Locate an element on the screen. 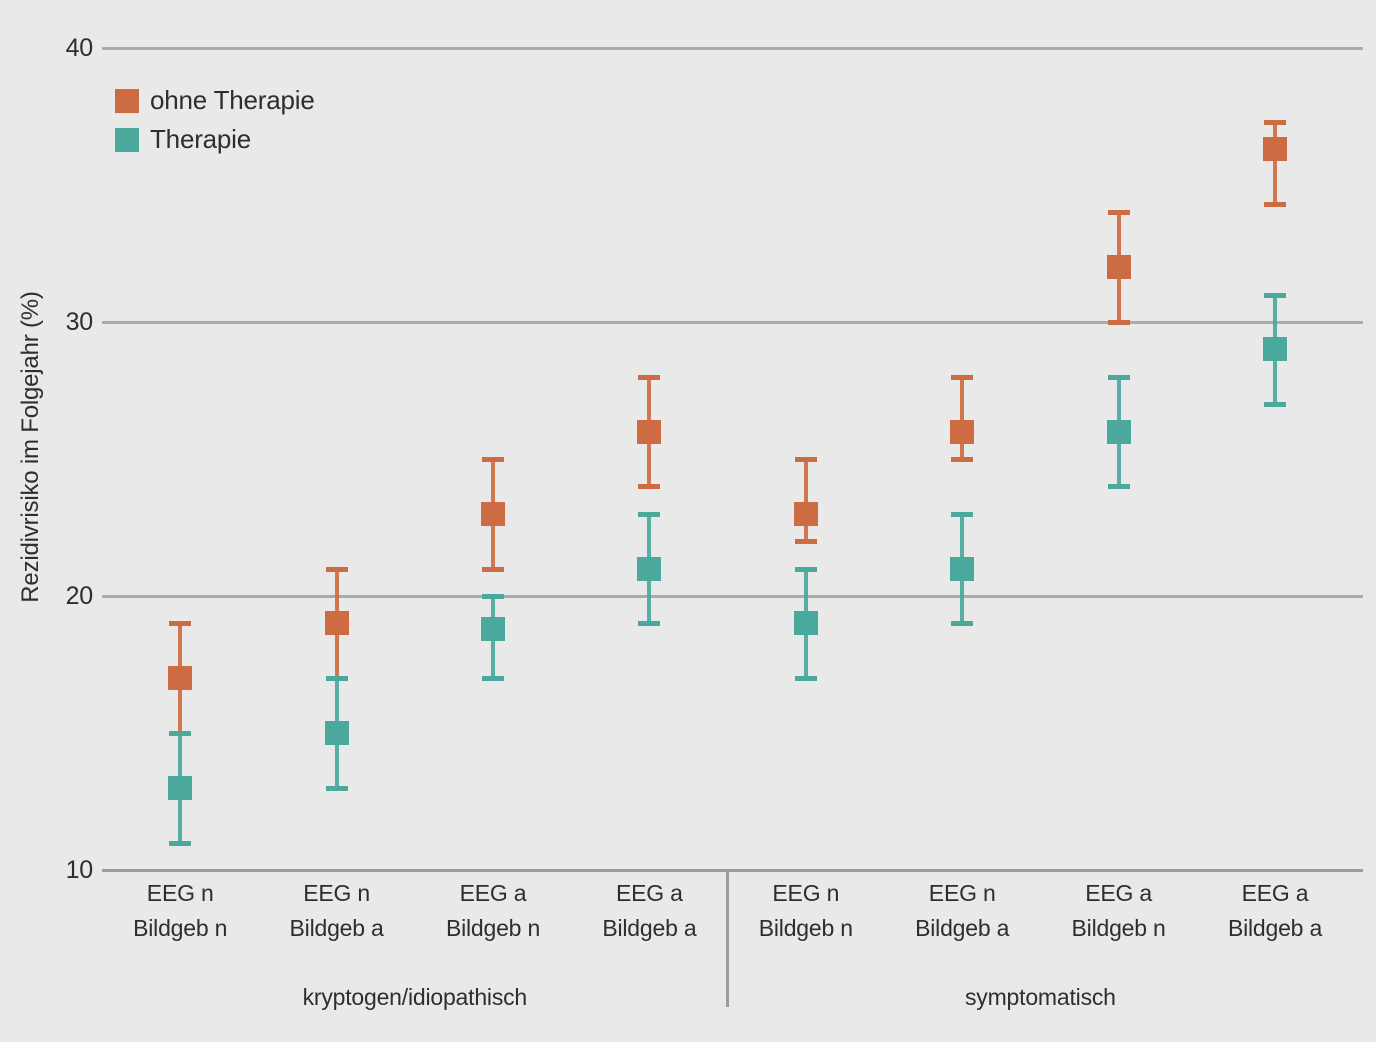 The width and height of the screenshot is (1376, 1042). y-tick-label: 10 is located at coordinates (79, 870).